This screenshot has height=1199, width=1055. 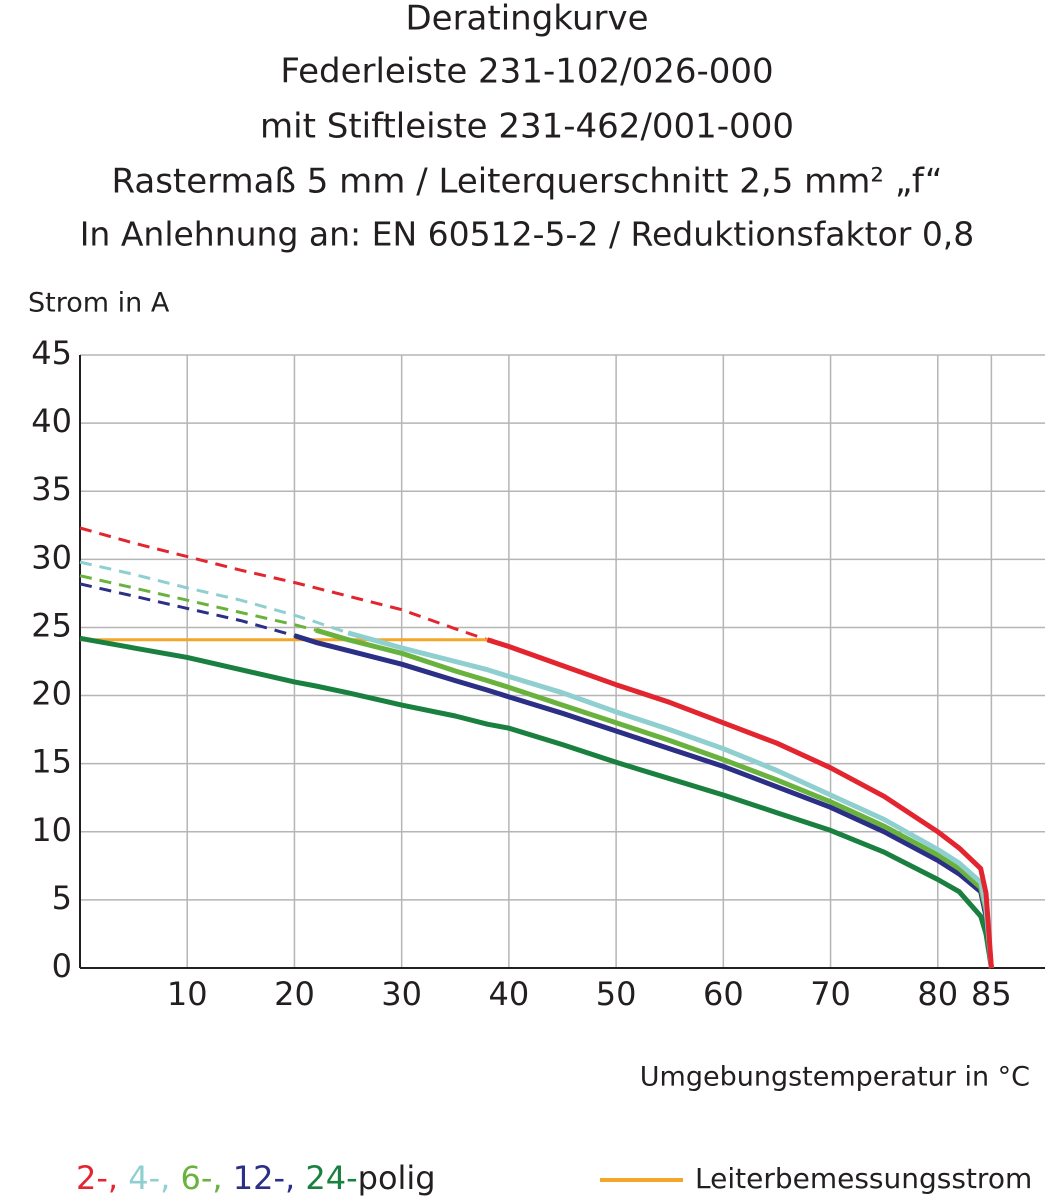 I want to click on x-tick-label: 80, so click(x=937, y=994).